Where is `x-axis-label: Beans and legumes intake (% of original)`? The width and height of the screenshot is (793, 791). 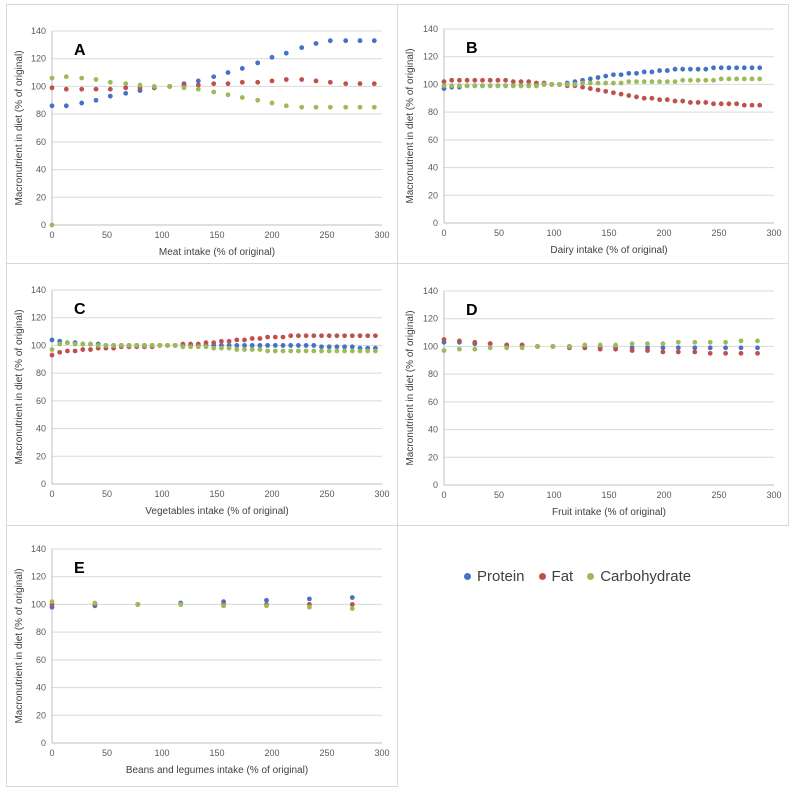
x-axis-label: Beans and legumes intake (% of original) is located at coordinates (217, 770).